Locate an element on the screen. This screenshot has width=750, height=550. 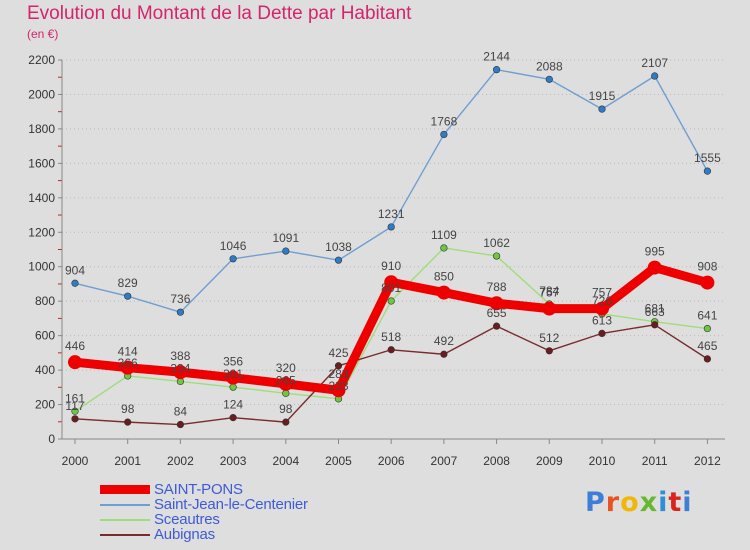
data-label: 681 is located at coordinates (655, 309).